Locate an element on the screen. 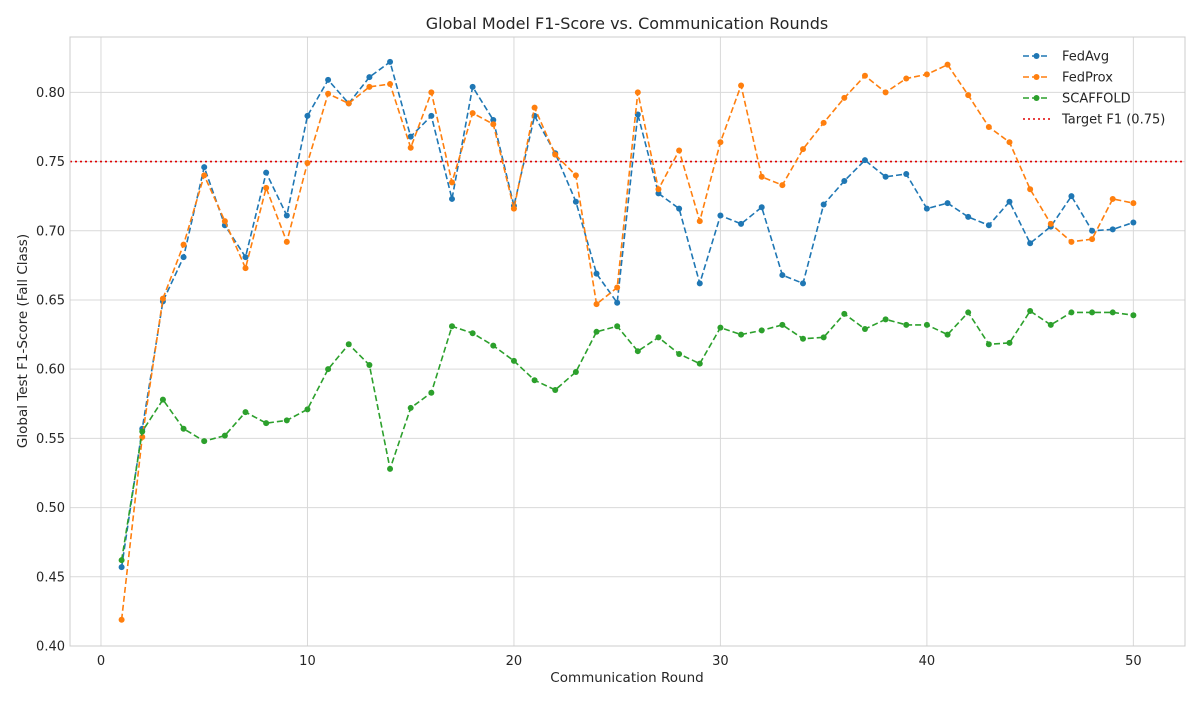  y-tick-label: 0.75 is located at coordinates (50, 162).